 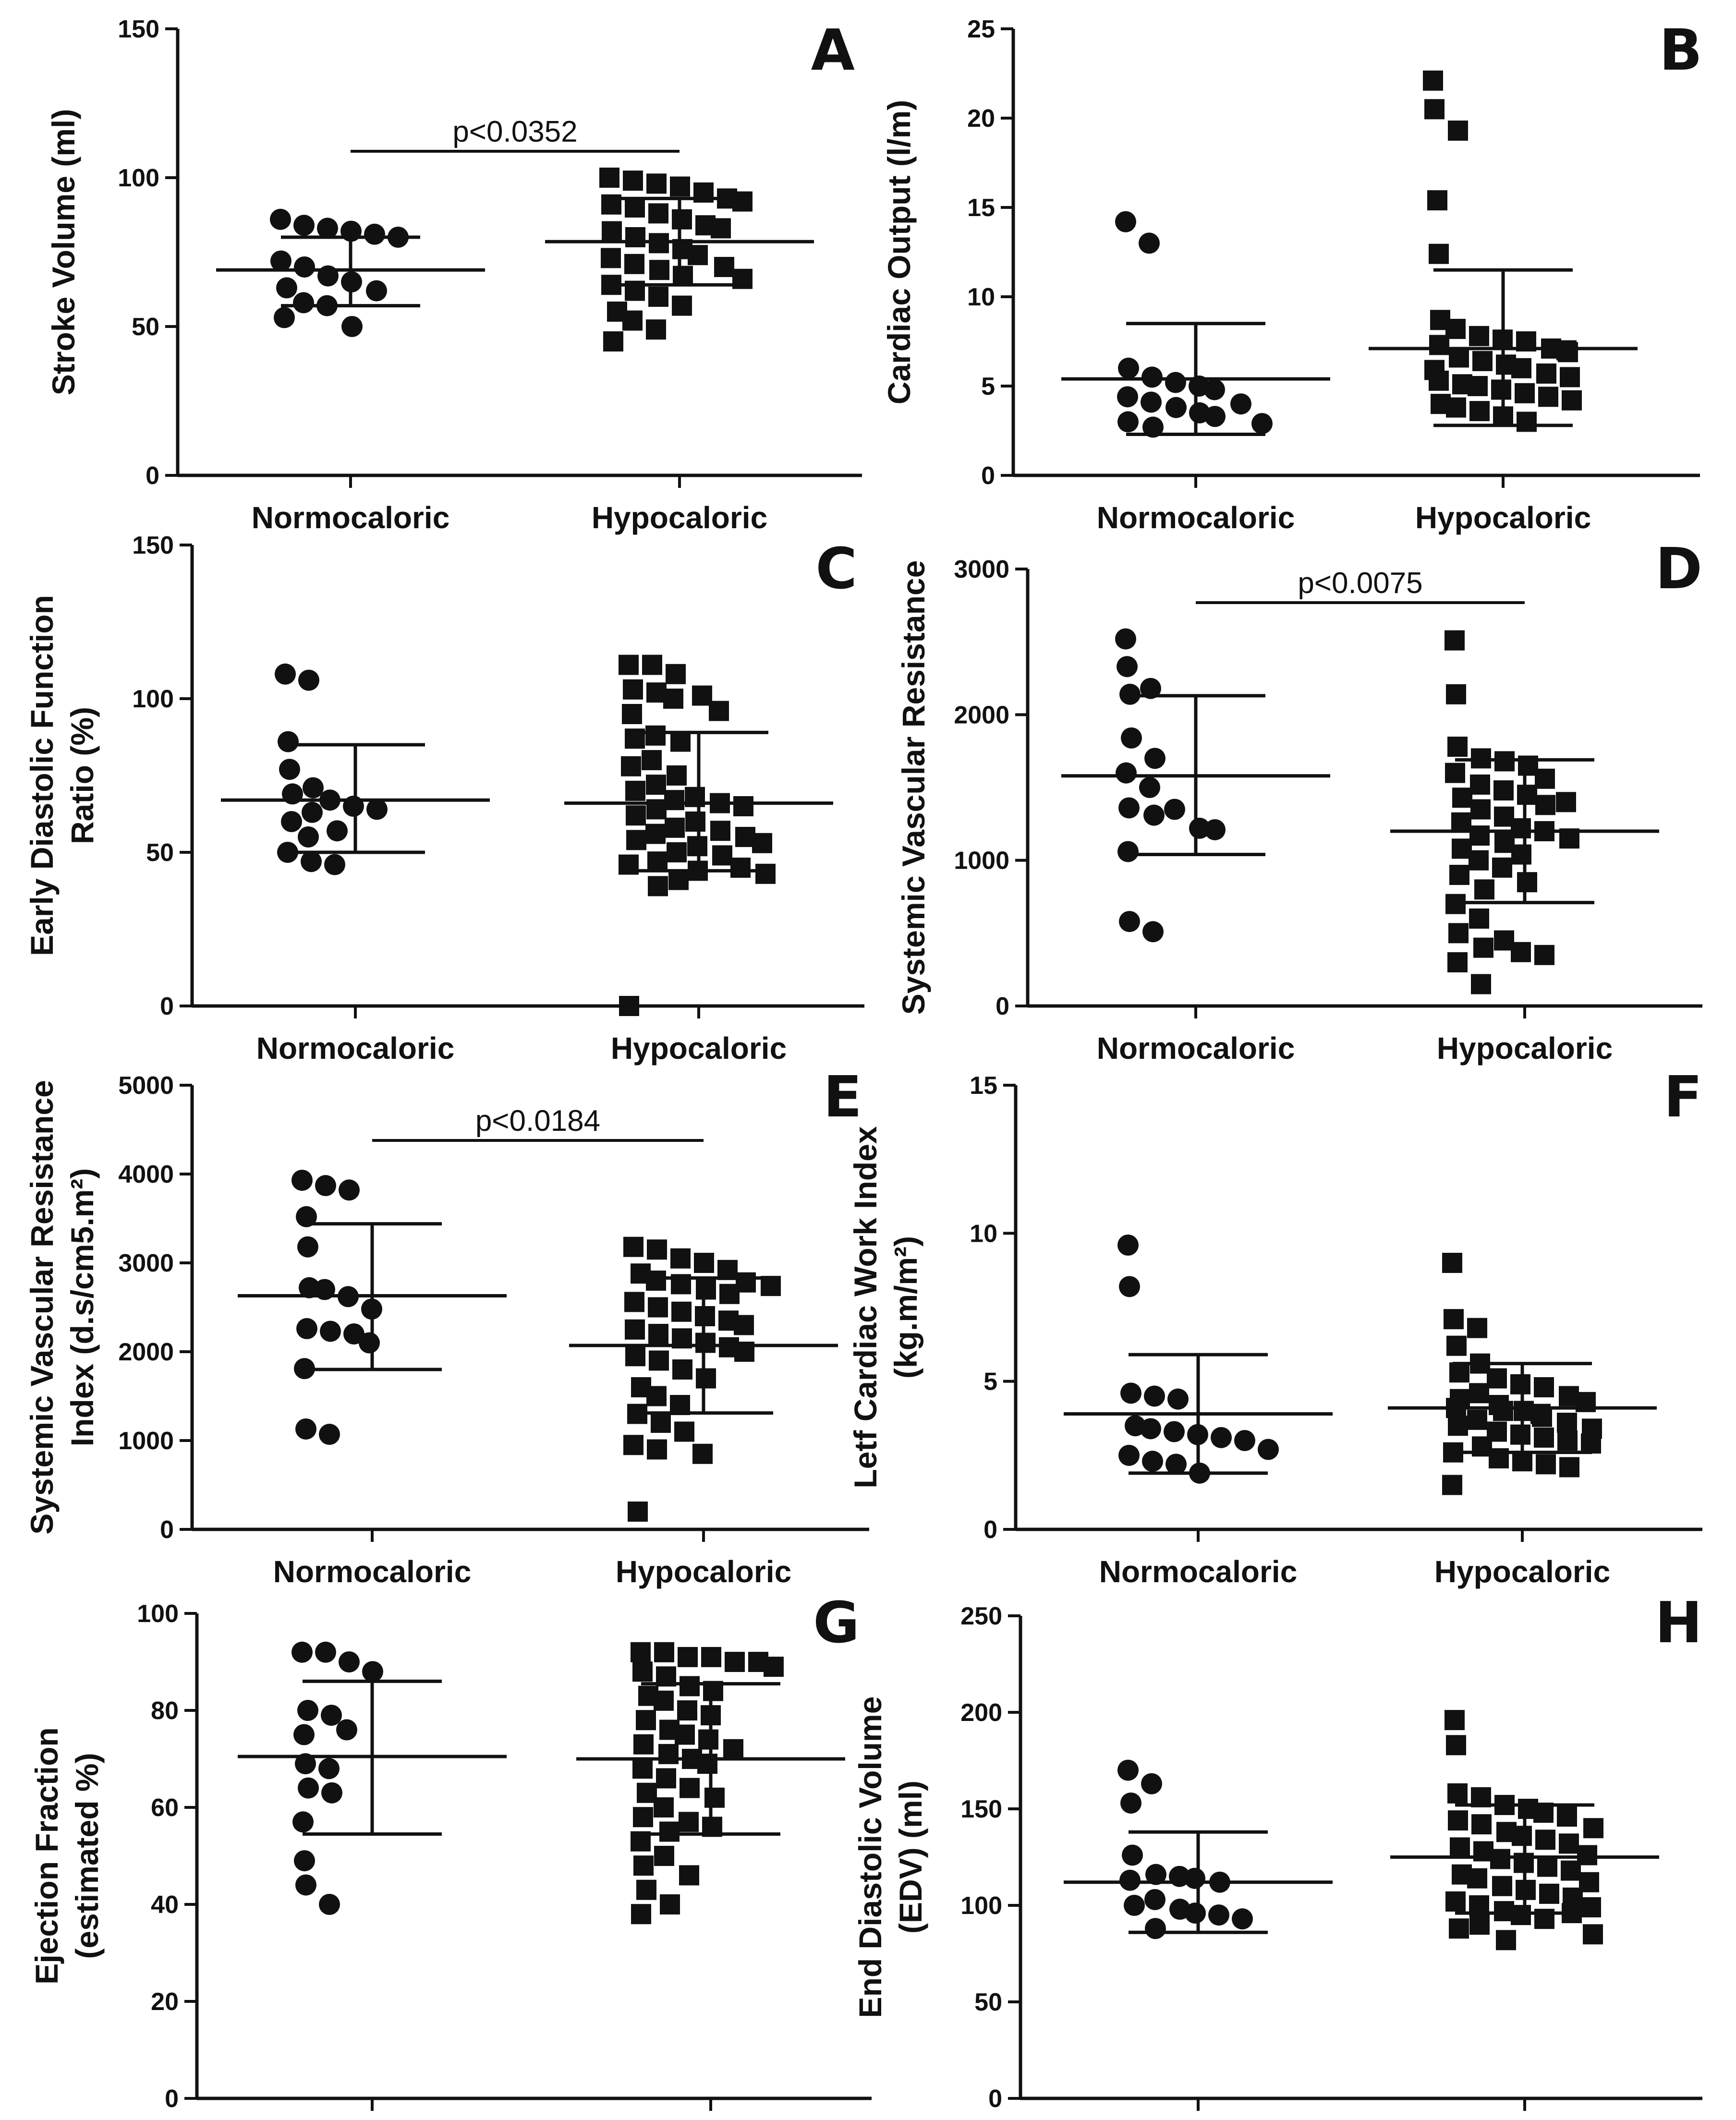 I want to click on panel-letter: B, so click(x=1680, y=50).